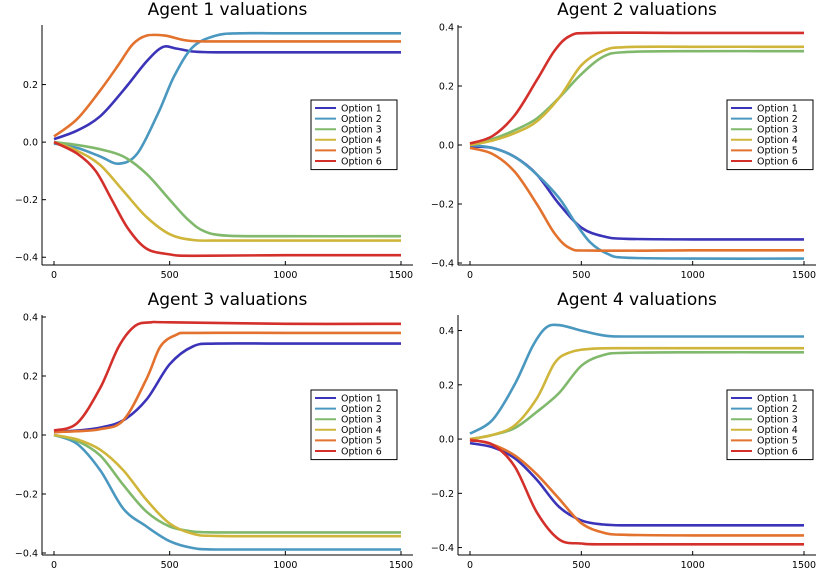 Image resolution: width=830 pixels, height=581 pixels. What do you see at coordinates (228, 300) in the screenshot?
I see `chart-title: Agent 3 valuations` at bounding box center [228, 300].